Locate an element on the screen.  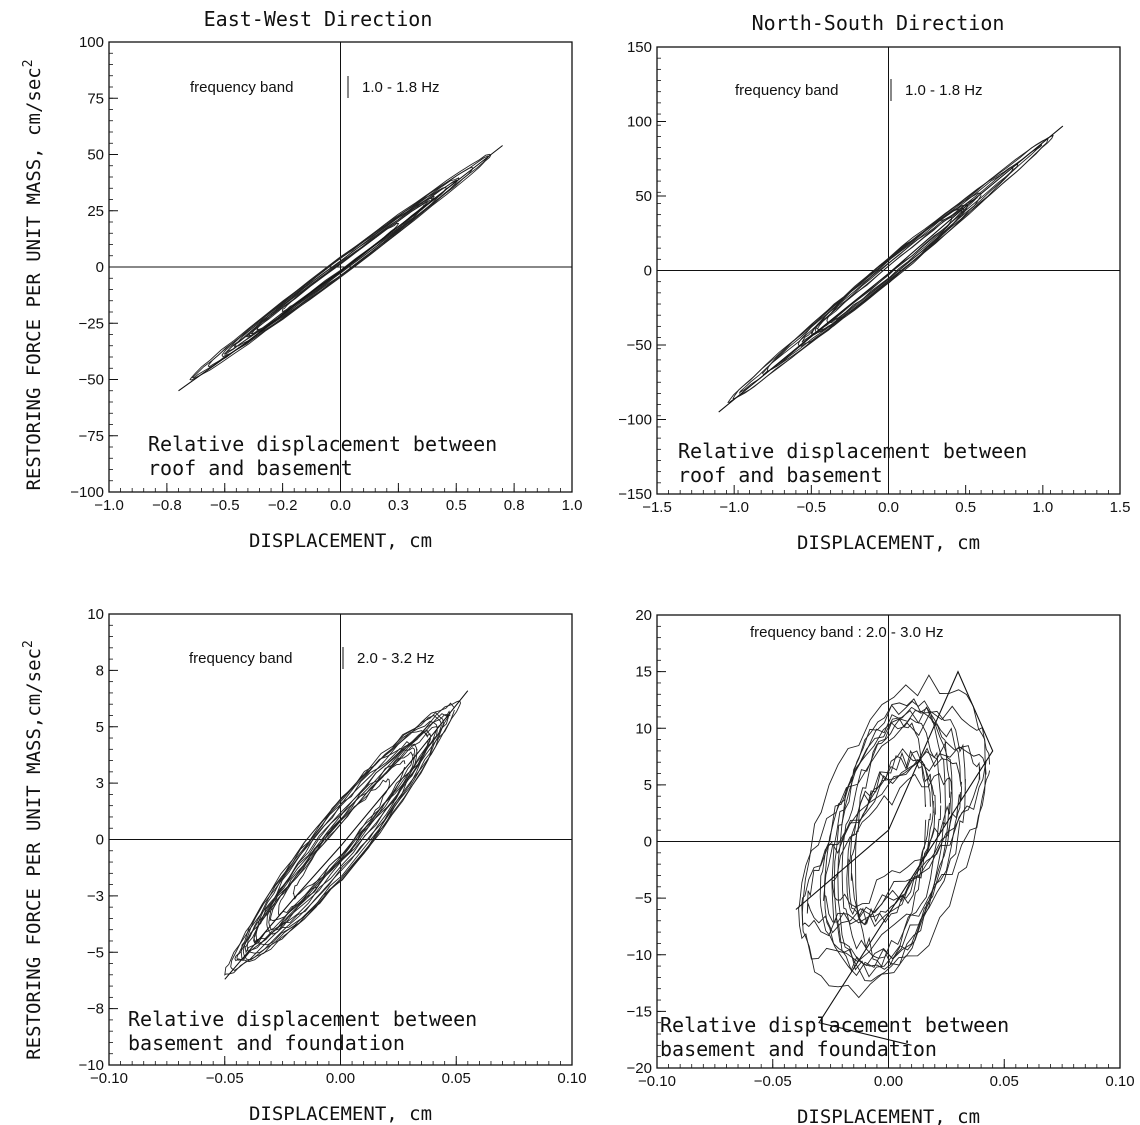
y-tick-label: 20 is located at coordinates (643, 615).